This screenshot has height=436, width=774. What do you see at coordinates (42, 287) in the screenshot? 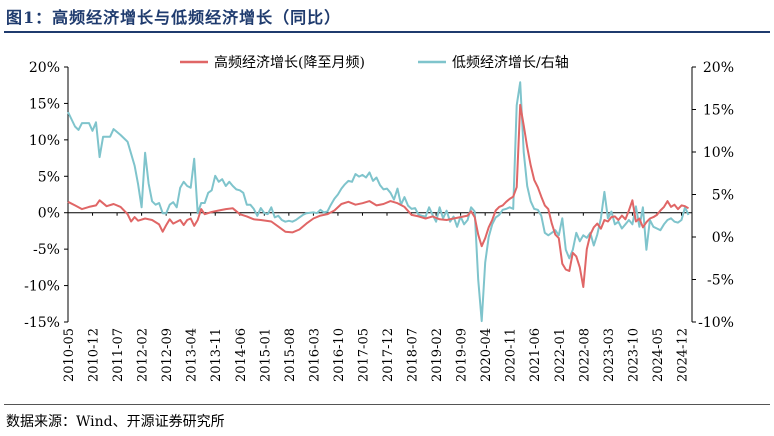
I see `y-left-tick-label: -10%` at bounding box center [42, 287].